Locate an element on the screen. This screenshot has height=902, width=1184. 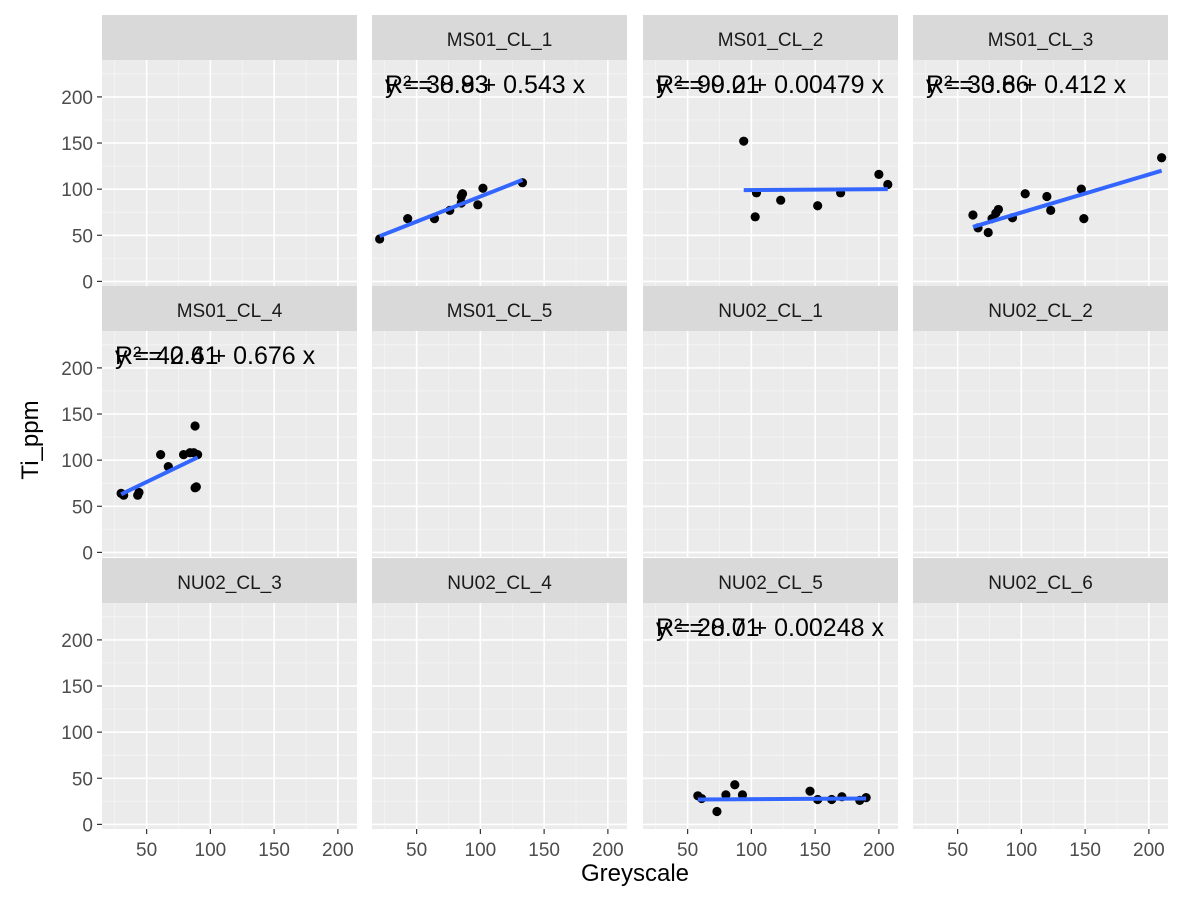
facet-strip-label: MS01_CL_3 is located at coordinates (1041, 40).